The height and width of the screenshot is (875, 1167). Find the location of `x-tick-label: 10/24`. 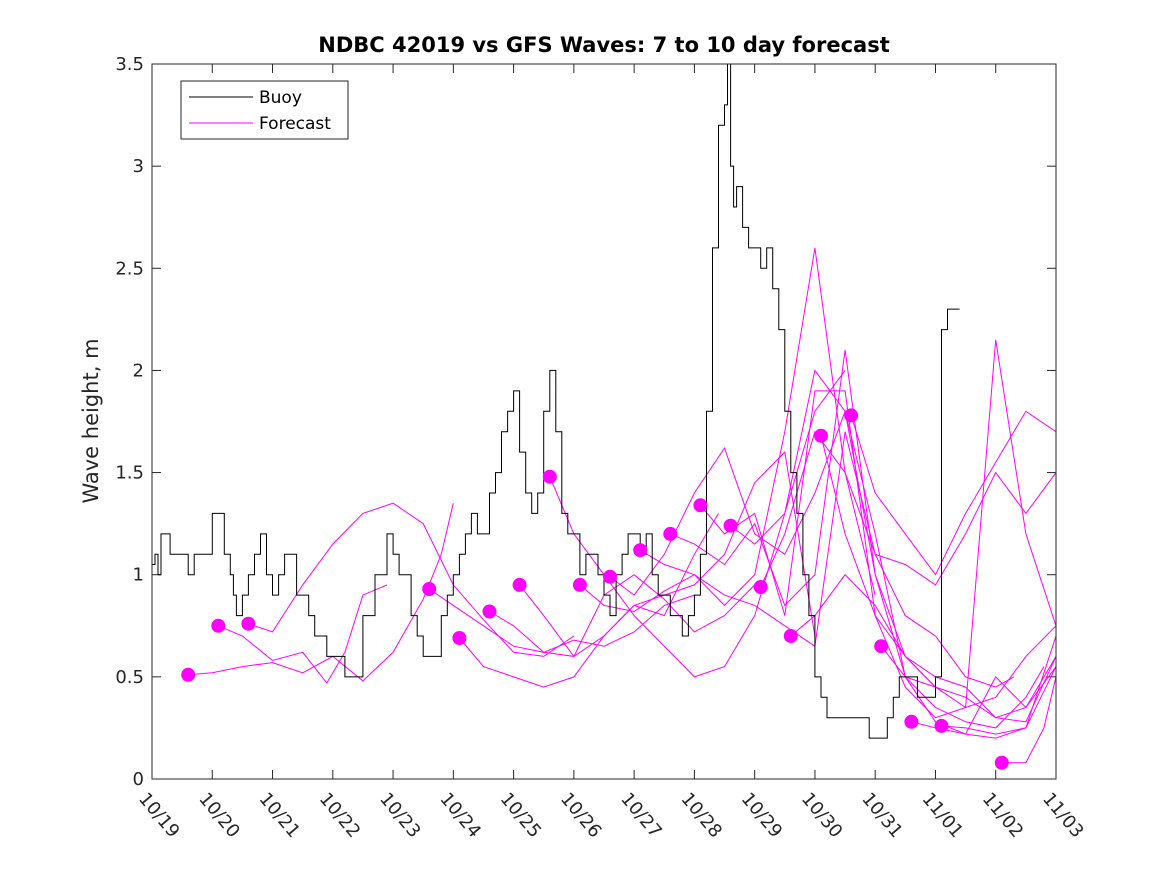

x-tick-label: 10/24 is located at coordinates (460, 815).